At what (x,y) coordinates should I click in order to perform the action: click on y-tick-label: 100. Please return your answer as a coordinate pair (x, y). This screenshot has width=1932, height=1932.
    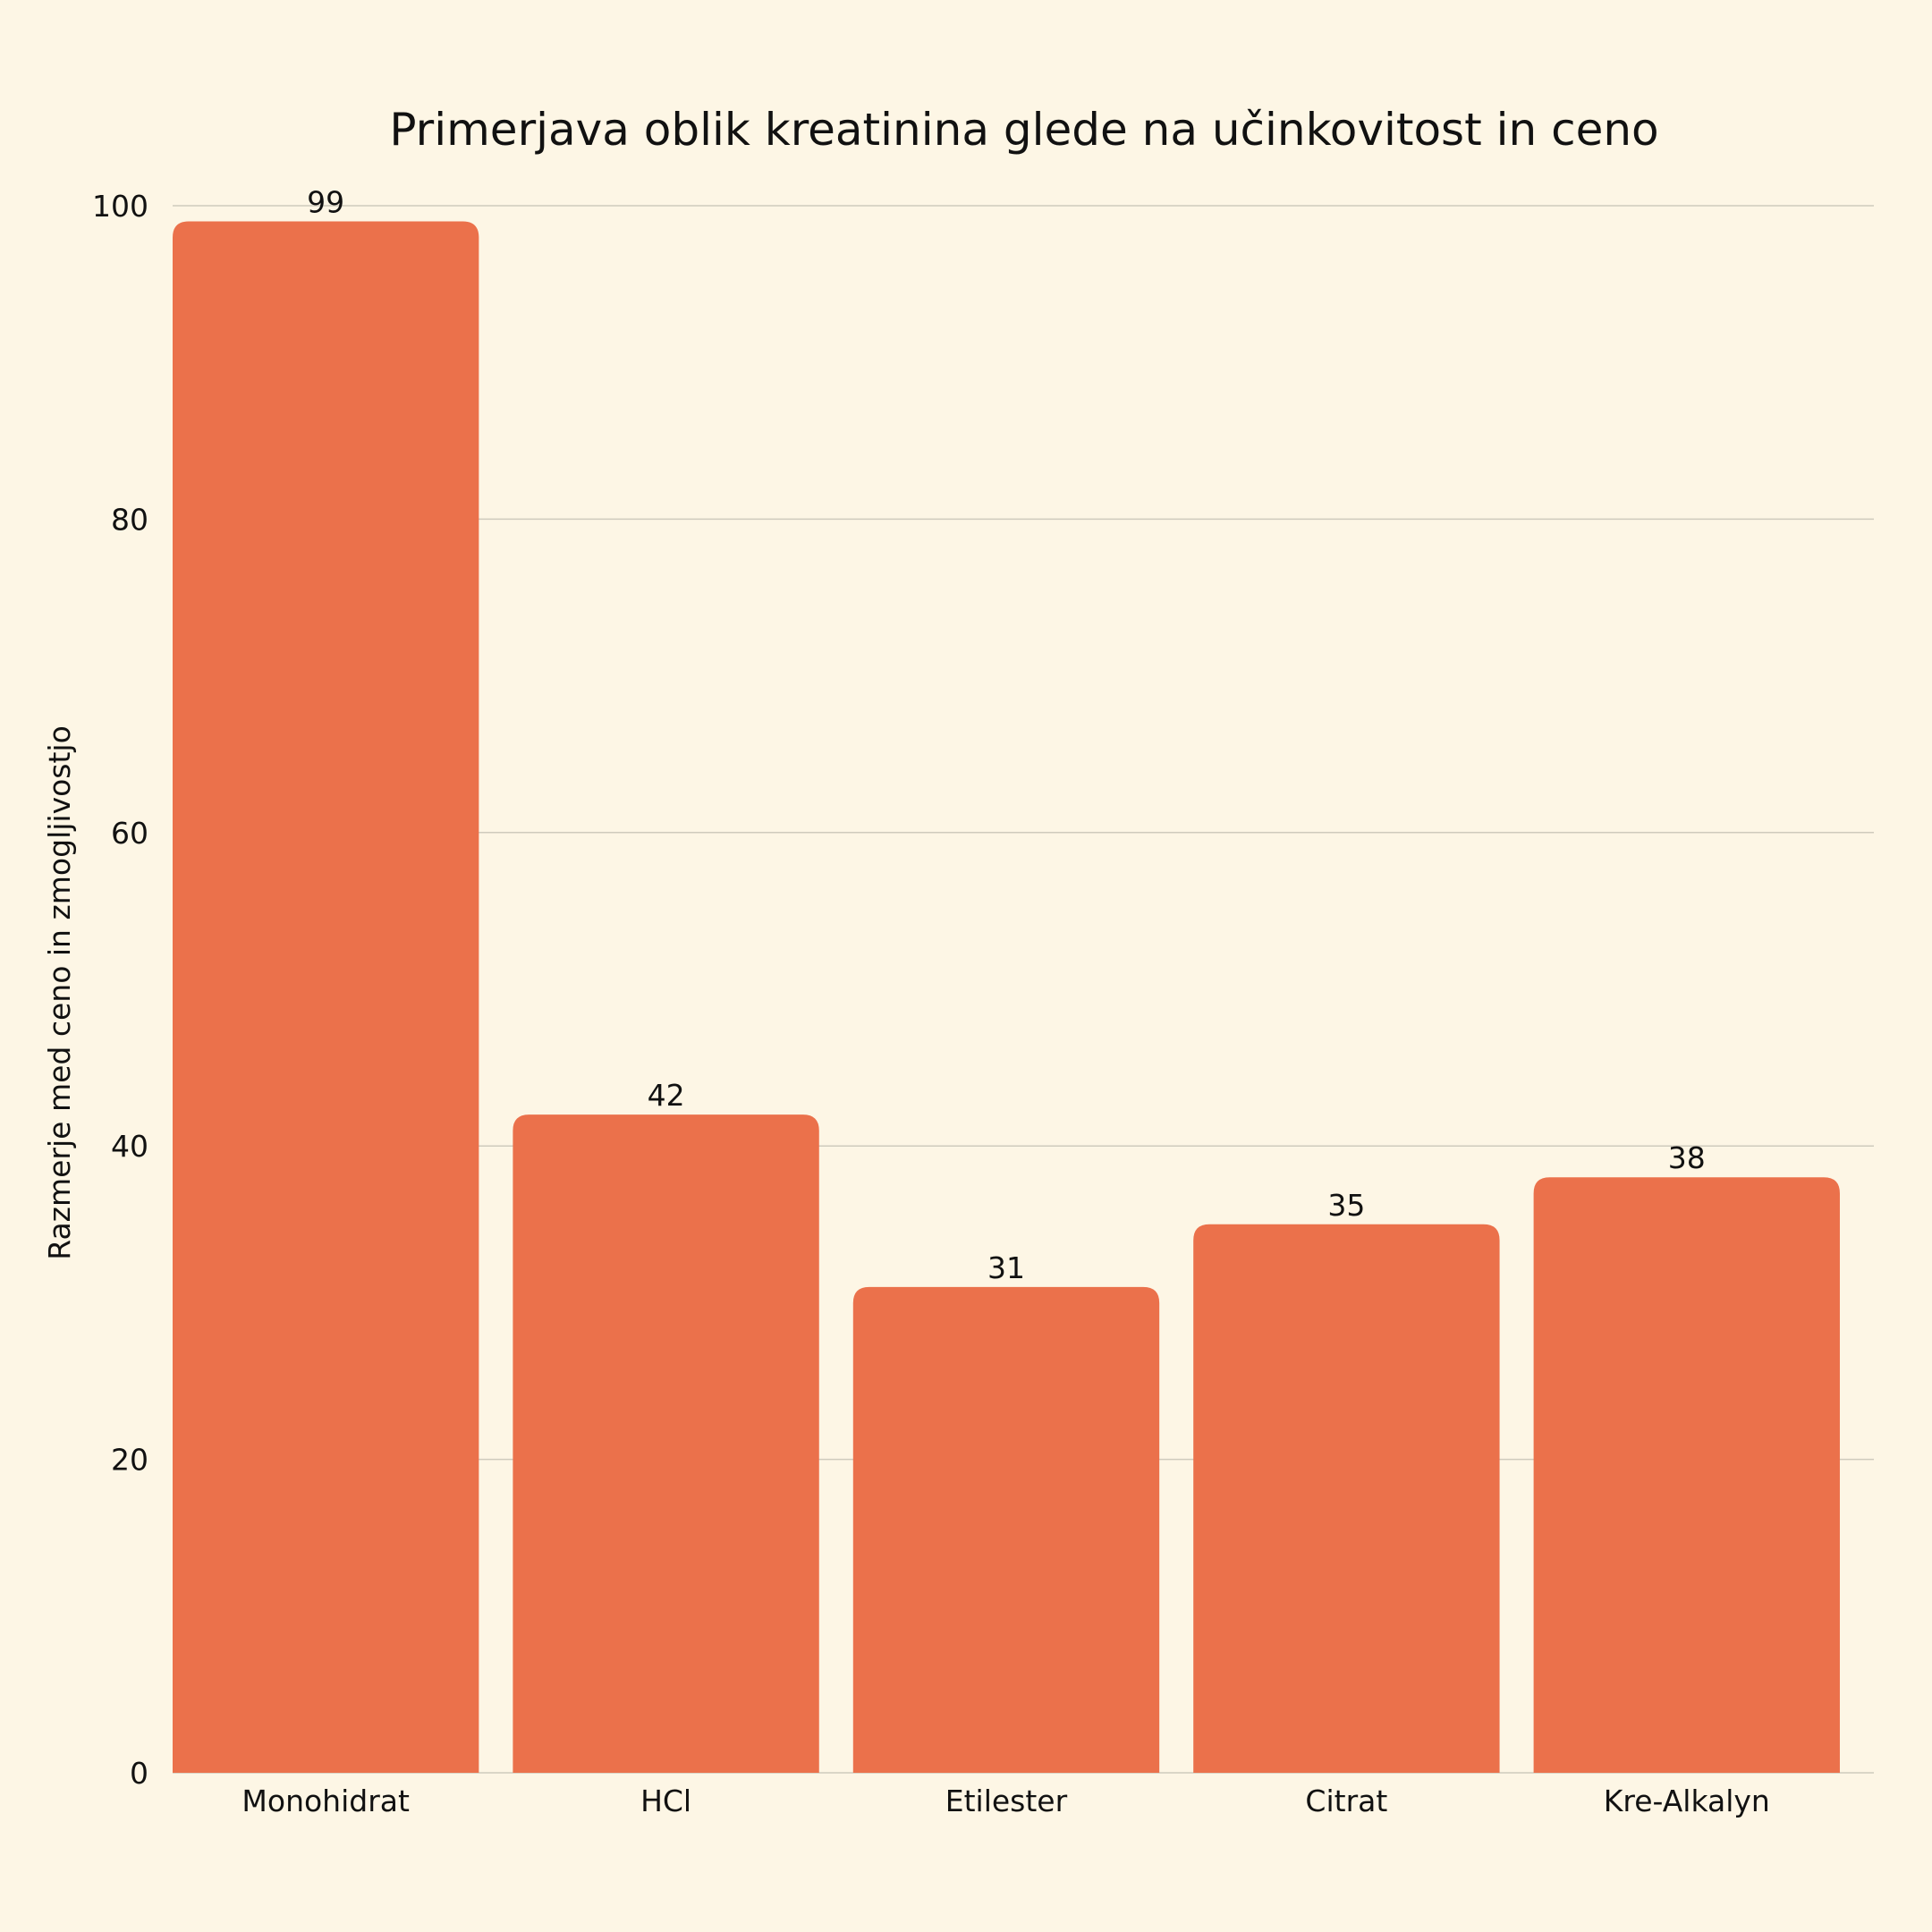
    Looking at the image, I should click on (120, 206).